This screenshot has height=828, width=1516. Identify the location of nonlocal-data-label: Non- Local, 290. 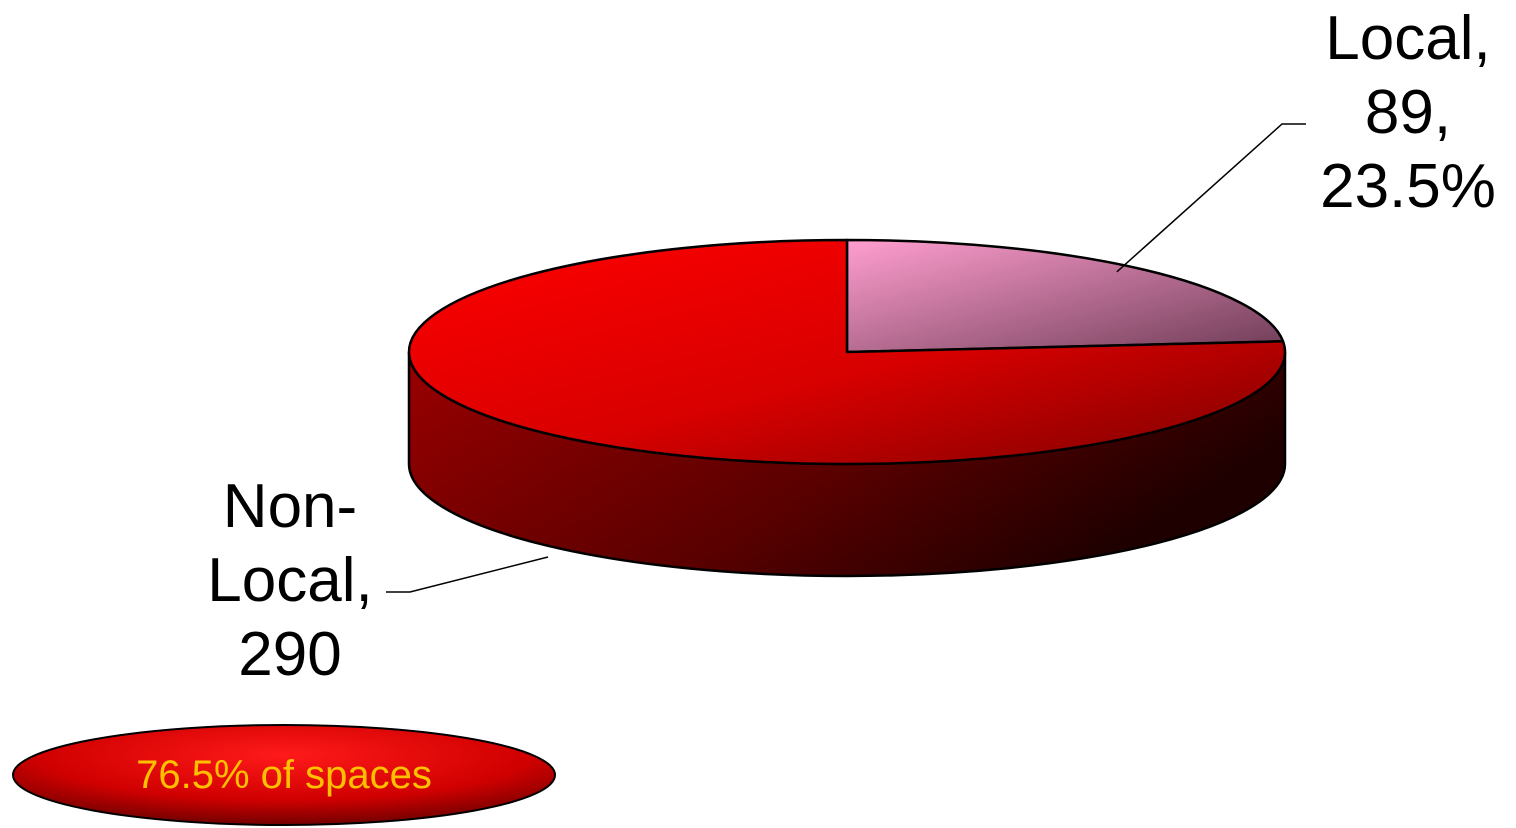
(290, 581).